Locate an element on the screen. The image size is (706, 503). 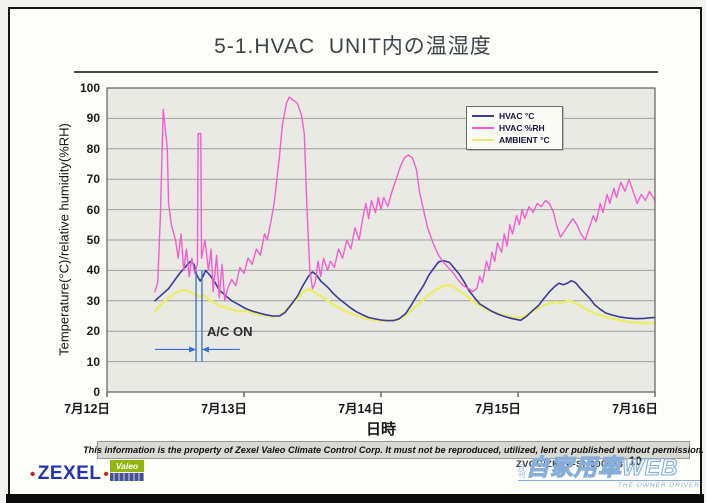
x-tick-label-1: 7月13日 is located at coordinates (224, 409).